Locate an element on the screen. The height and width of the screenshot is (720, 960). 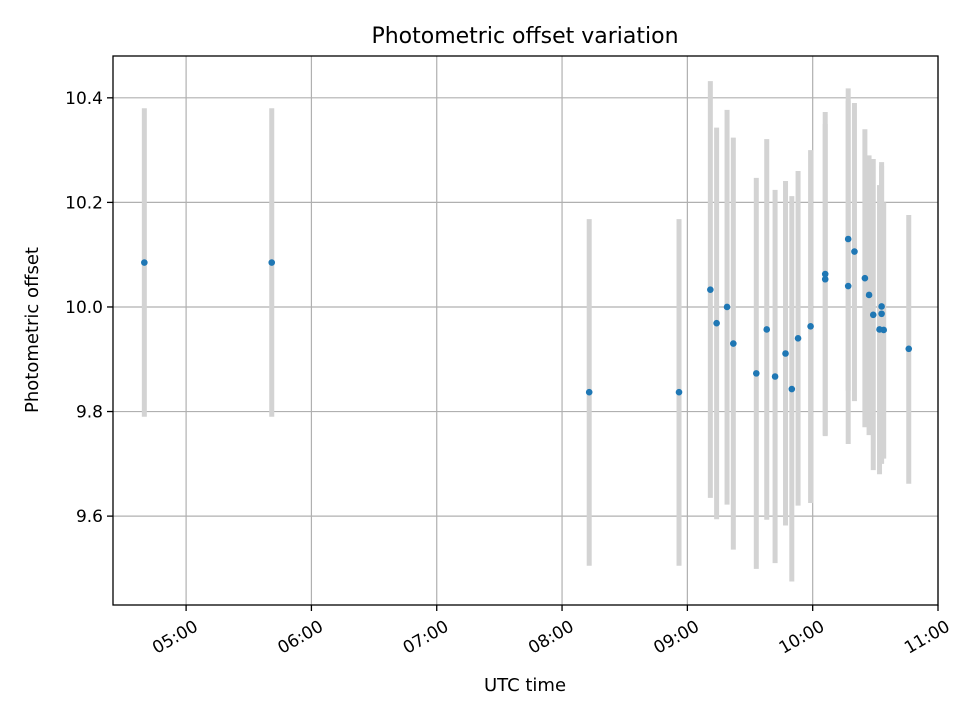
x-tick-label: 05:00 is located at coordinates (175, 638).